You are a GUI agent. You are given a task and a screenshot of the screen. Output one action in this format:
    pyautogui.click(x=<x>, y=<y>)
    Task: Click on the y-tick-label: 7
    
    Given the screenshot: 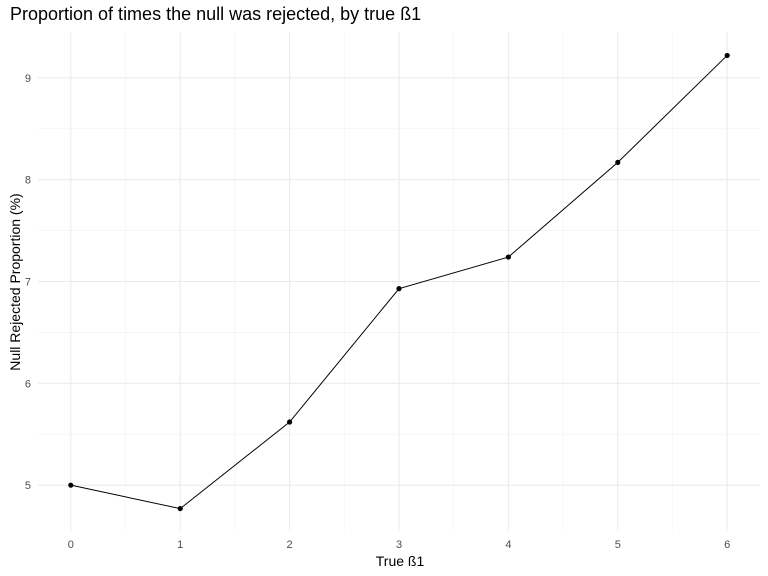 What is the action you would take?
    pyautogui.click(x=28, y=283)
    